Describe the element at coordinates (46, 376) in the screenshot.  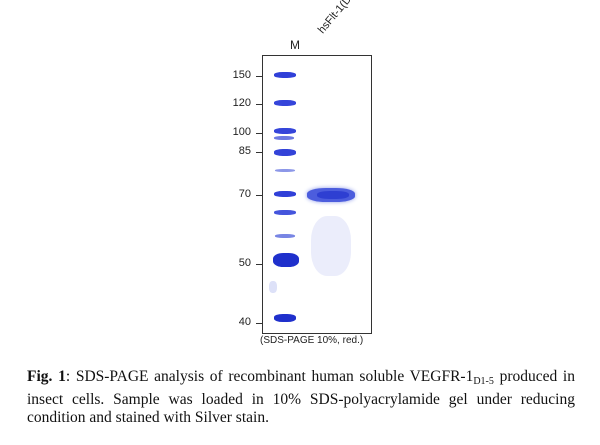
I see `caption-fig-label: Fig. 1` at that location.